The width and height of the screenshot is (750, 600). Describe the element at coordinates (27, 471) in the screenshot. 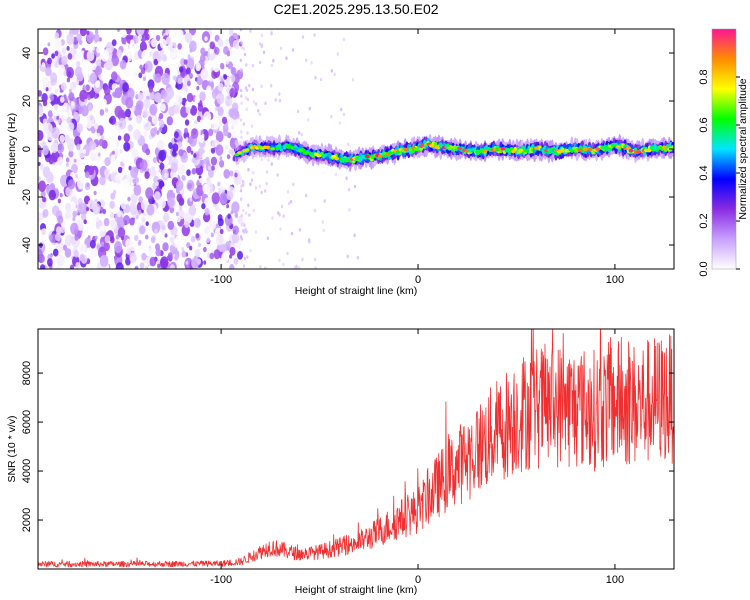

I see `snr-y-tick-label: 4000` at that location.